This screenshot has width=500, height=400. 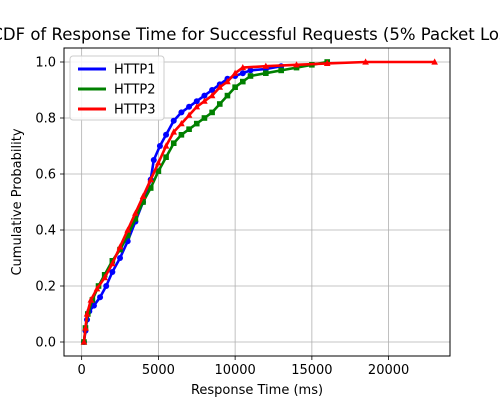 I want to click on legend: HTTP1 HTTP2 HTTP3, so click(x=117, y=88).